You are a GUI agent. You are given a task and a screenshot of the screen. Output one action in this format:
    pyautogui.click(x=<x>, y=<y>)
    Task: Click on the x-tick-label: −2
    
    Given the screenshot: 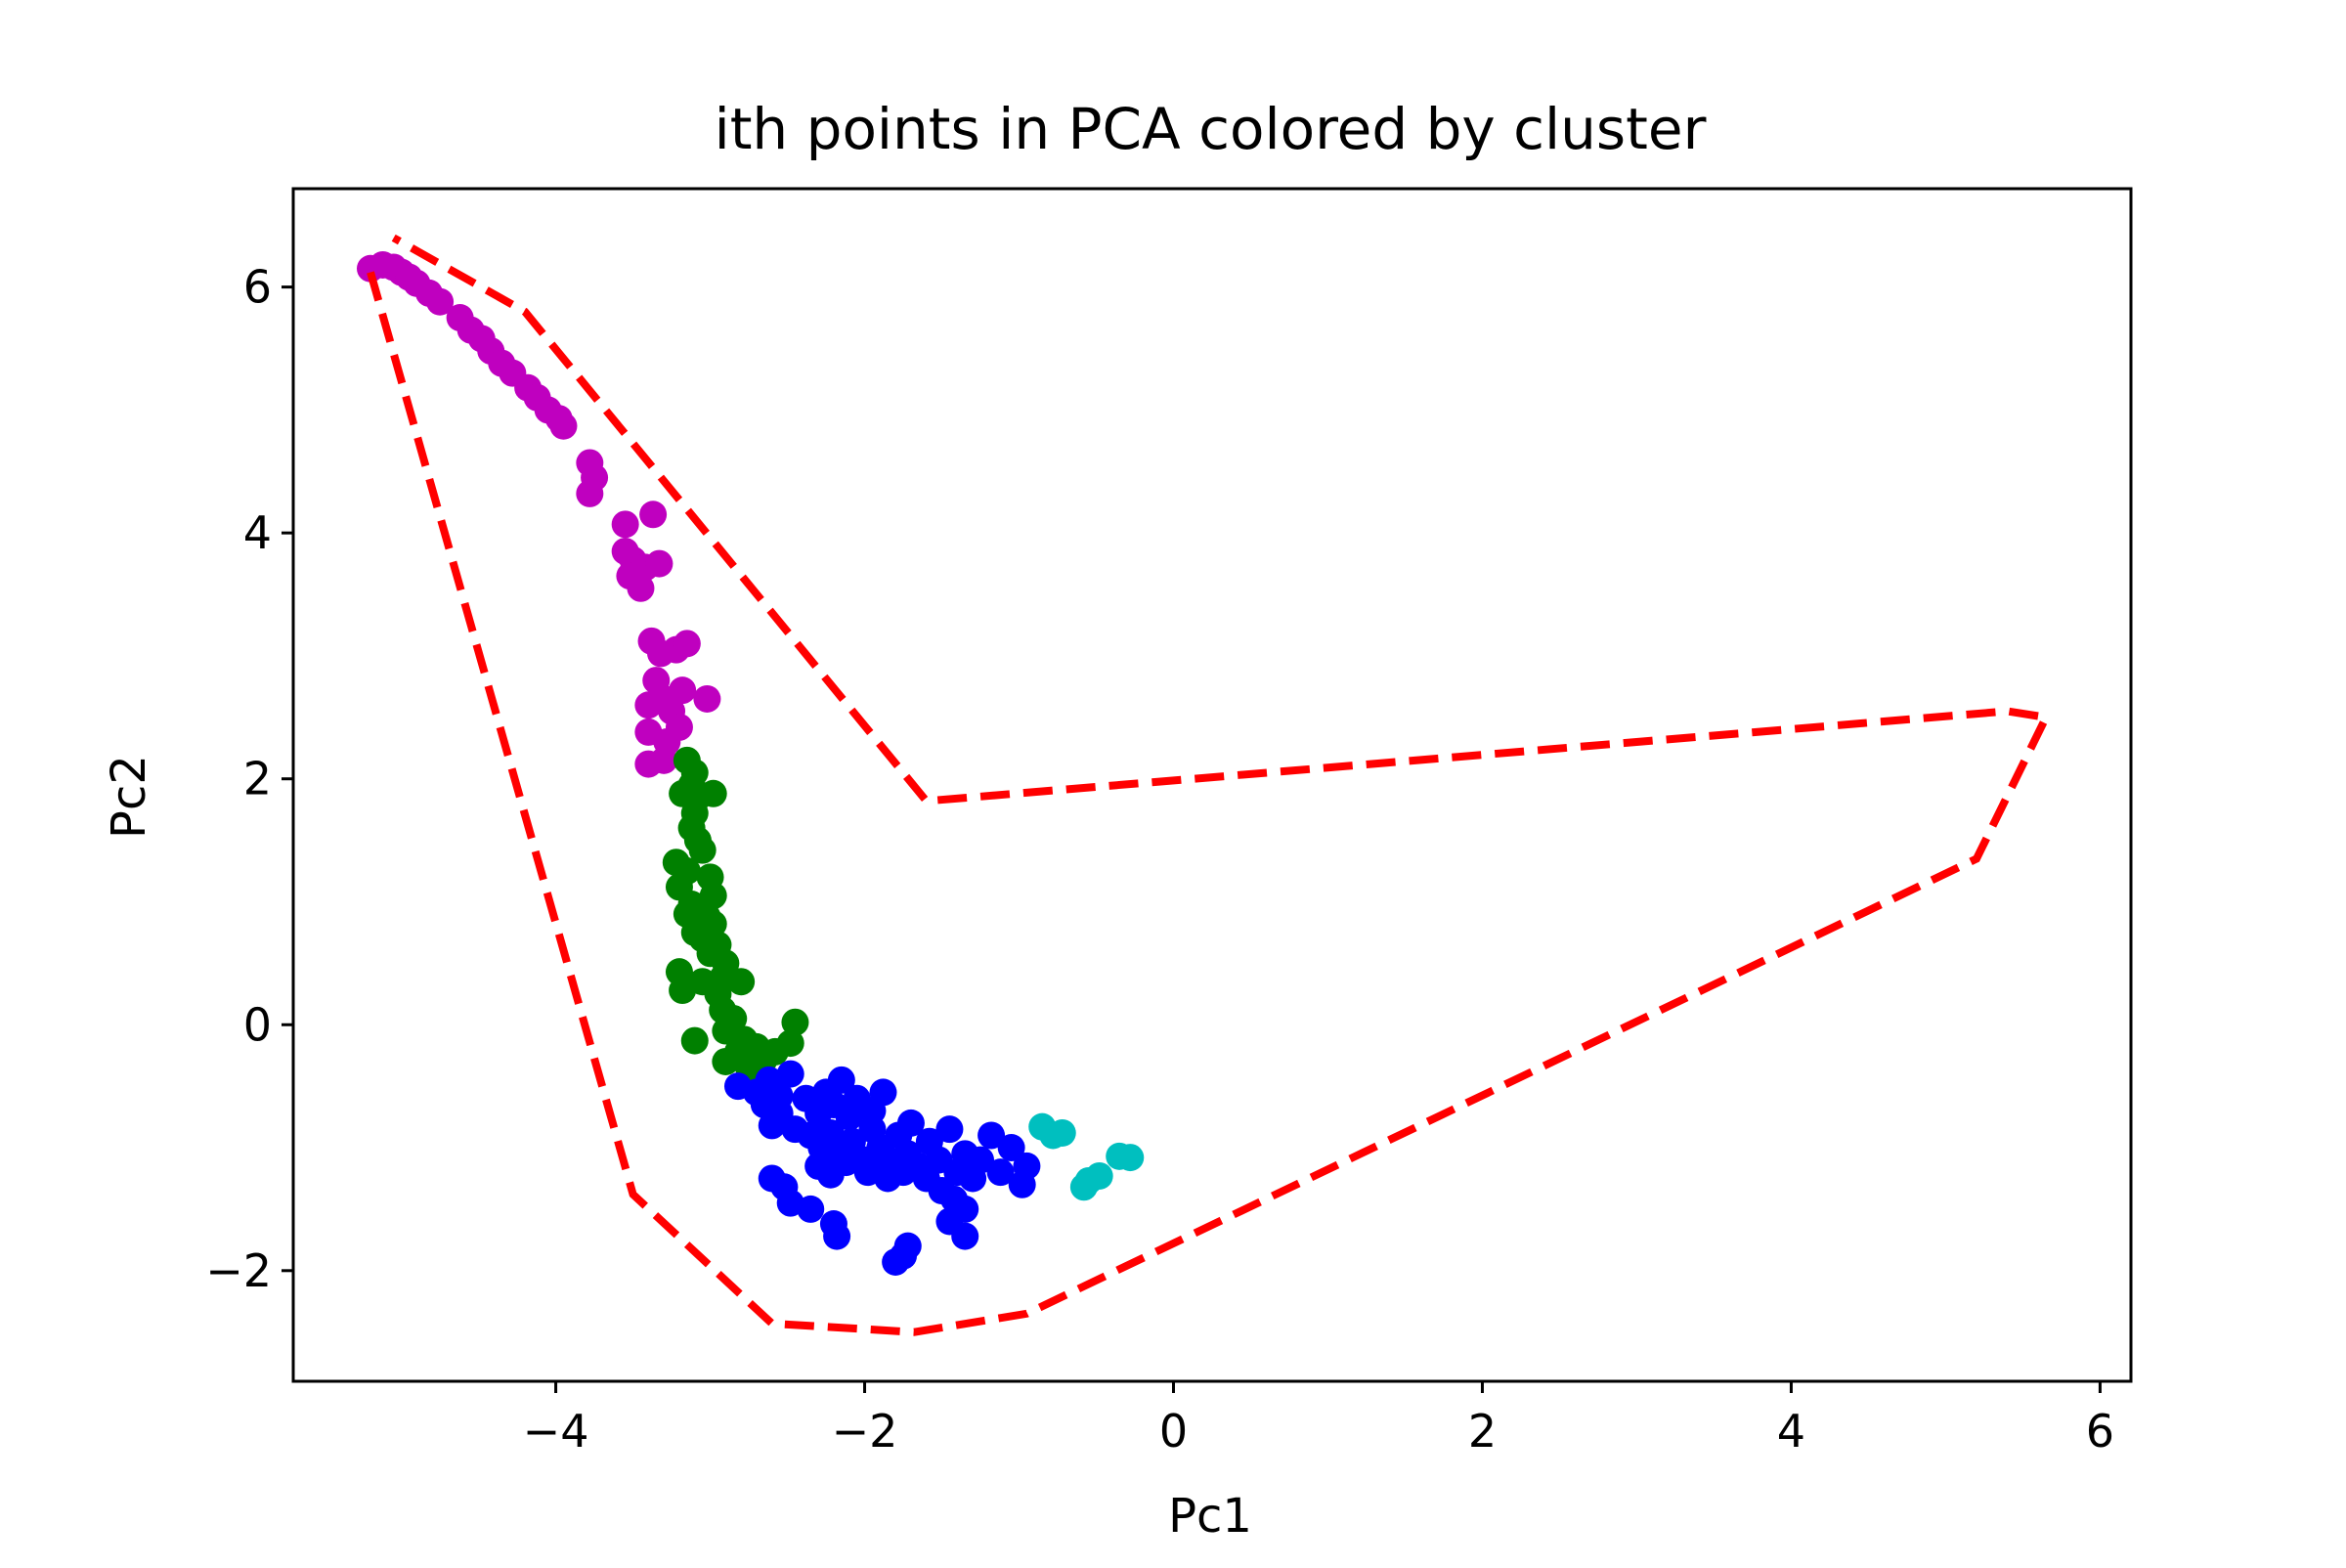 What is the action you would take?
    pyautogui.click(x=865, y=1431)
    